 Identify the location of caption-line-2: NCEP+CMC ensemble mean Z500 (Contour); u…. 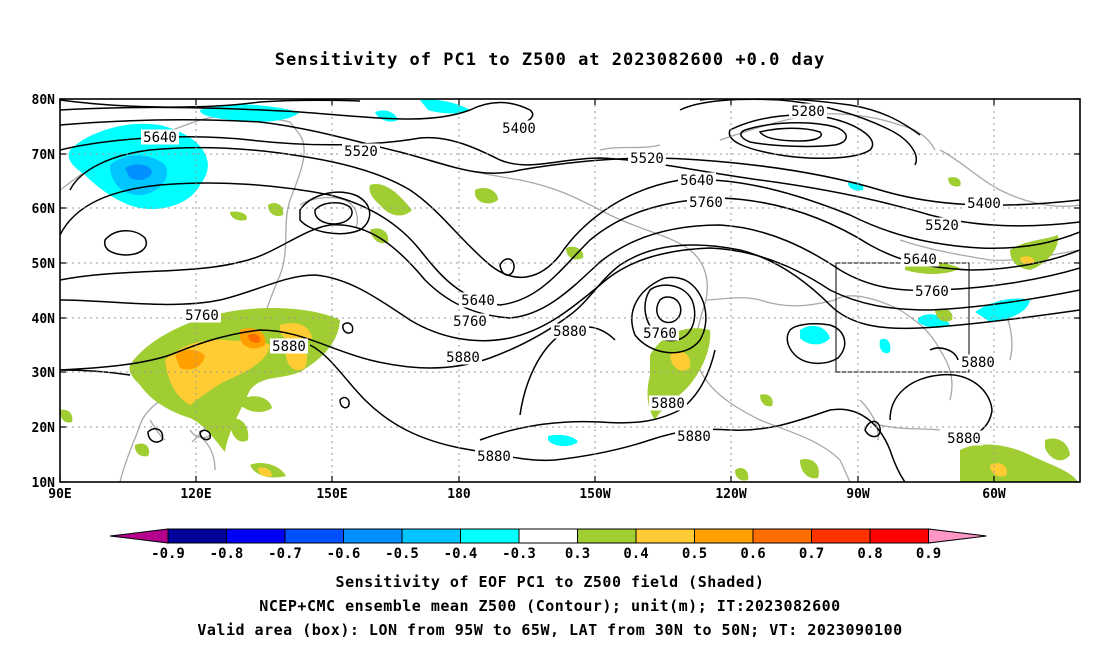
(550, 606).